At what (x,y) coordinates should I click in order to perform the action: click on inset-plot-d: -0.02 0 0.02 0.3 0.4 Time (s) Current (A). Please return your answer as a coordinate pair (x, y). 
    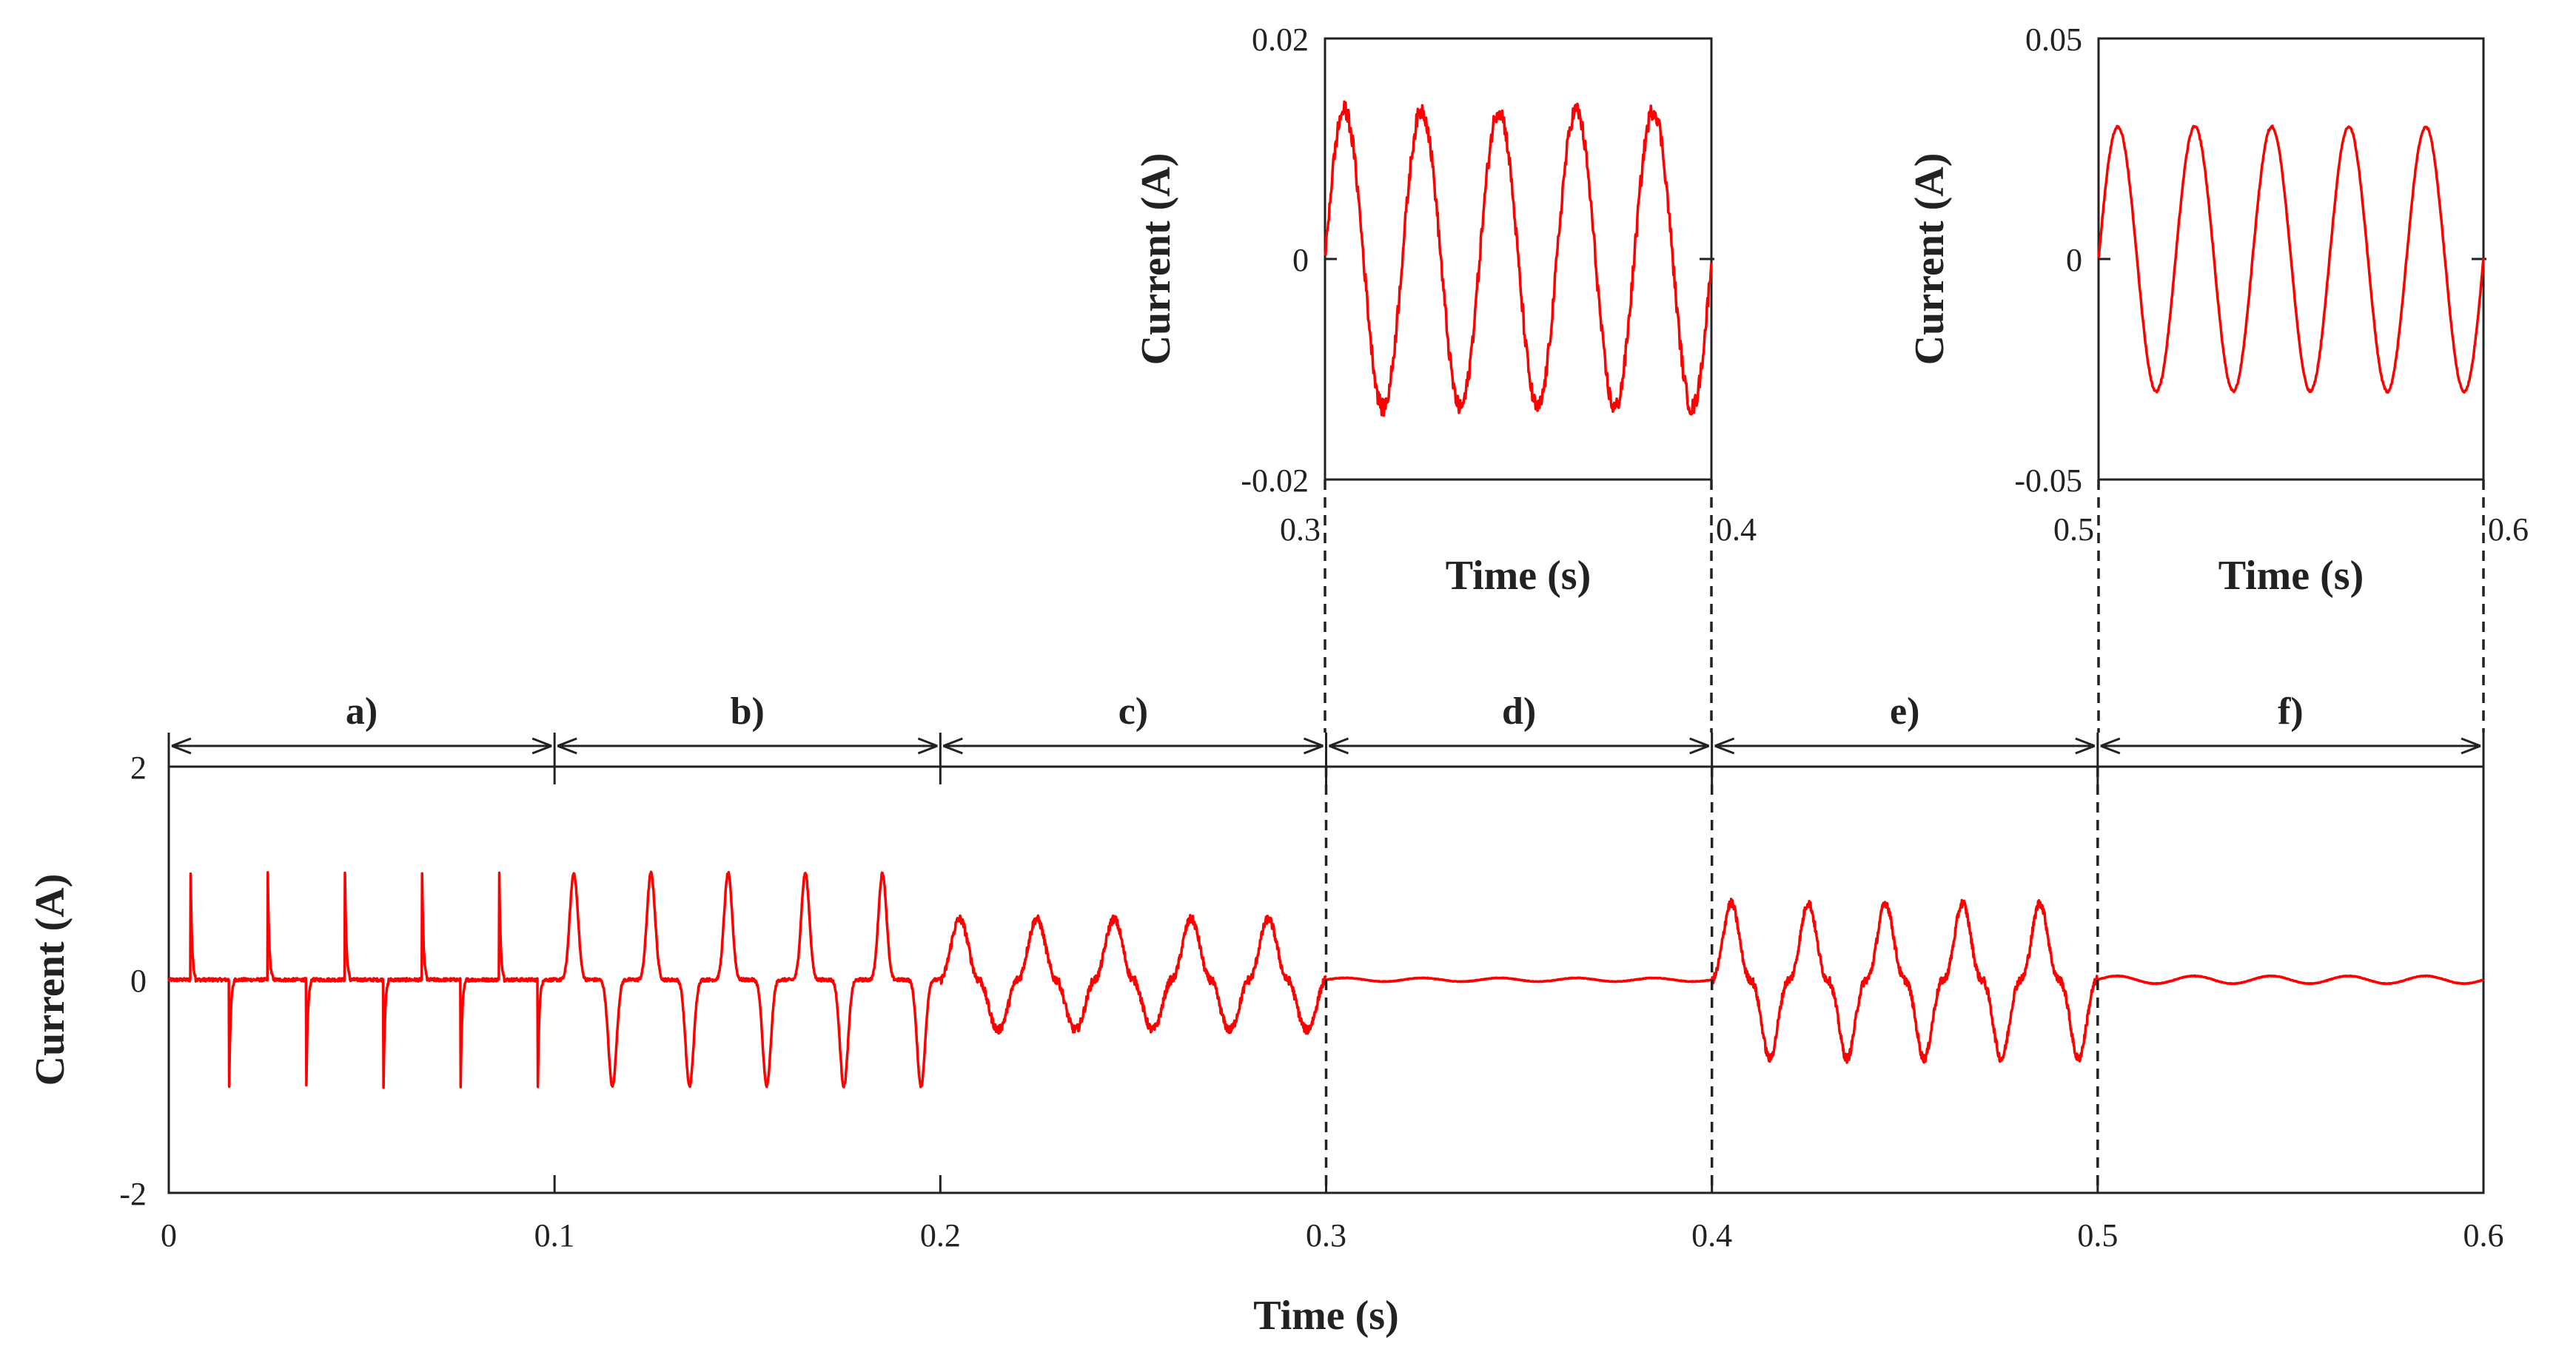
    Looking at the image, I should click on (1445, 310).